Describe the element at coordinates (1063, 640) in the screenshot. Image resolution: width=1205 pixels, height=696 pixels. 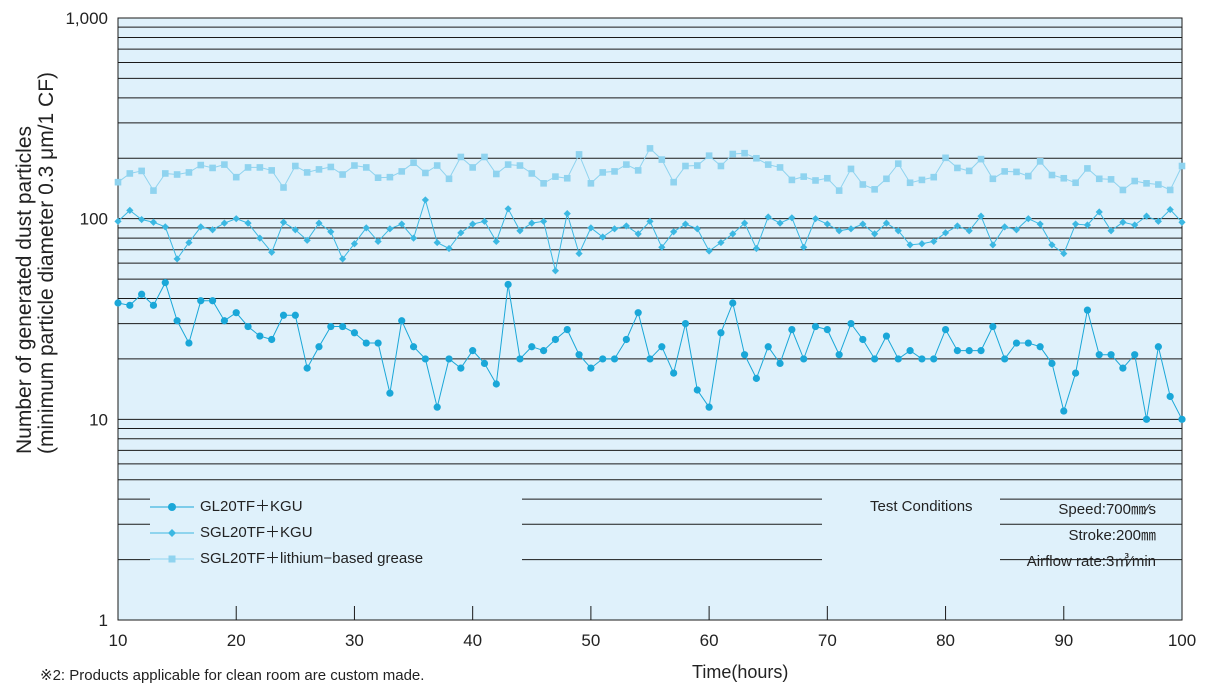
I see `x-tick-label: 90` at that location.